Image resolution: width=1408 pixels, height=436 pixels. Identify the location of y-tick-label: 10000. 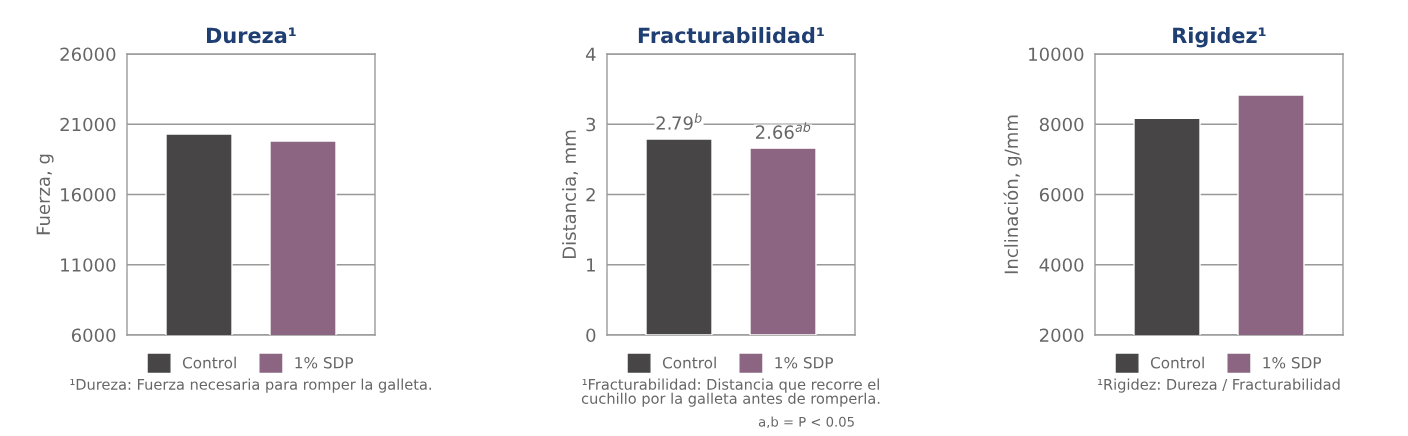
(1056, 54).